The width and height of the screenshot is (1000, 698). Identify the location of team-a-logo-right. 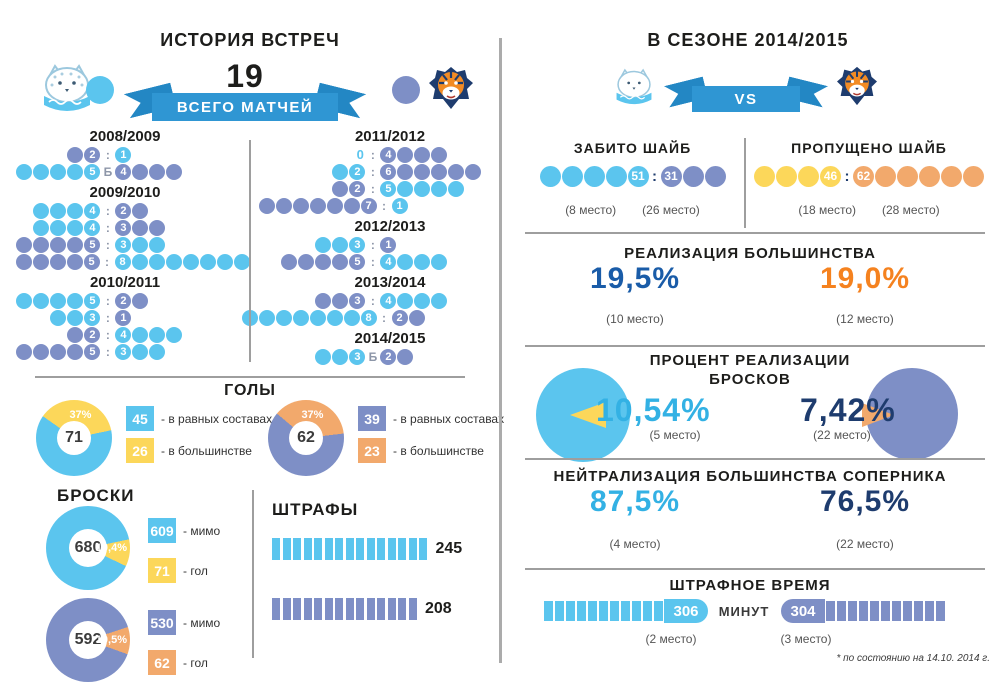
(634, 86).